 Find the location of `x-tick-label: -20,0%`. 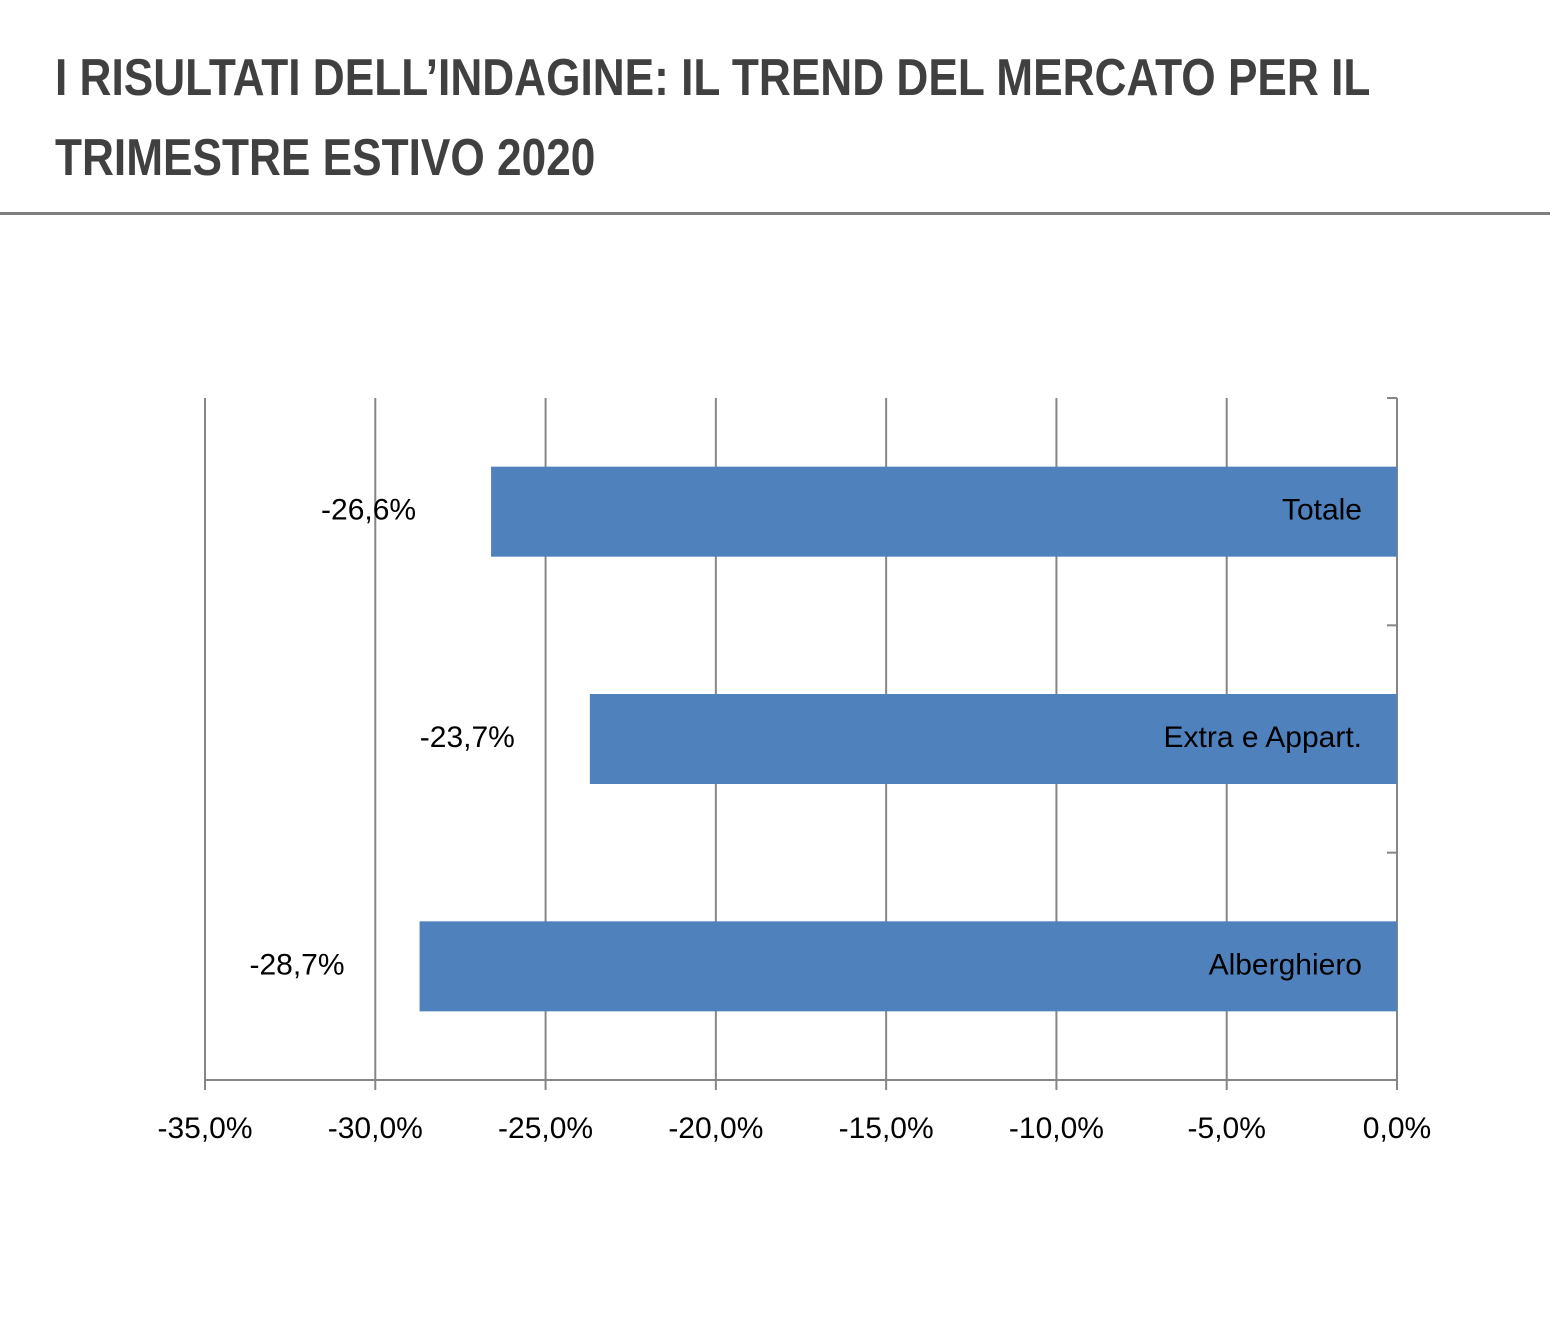

x-tick-label: -20,0% is located at coordinates (715, 1128).